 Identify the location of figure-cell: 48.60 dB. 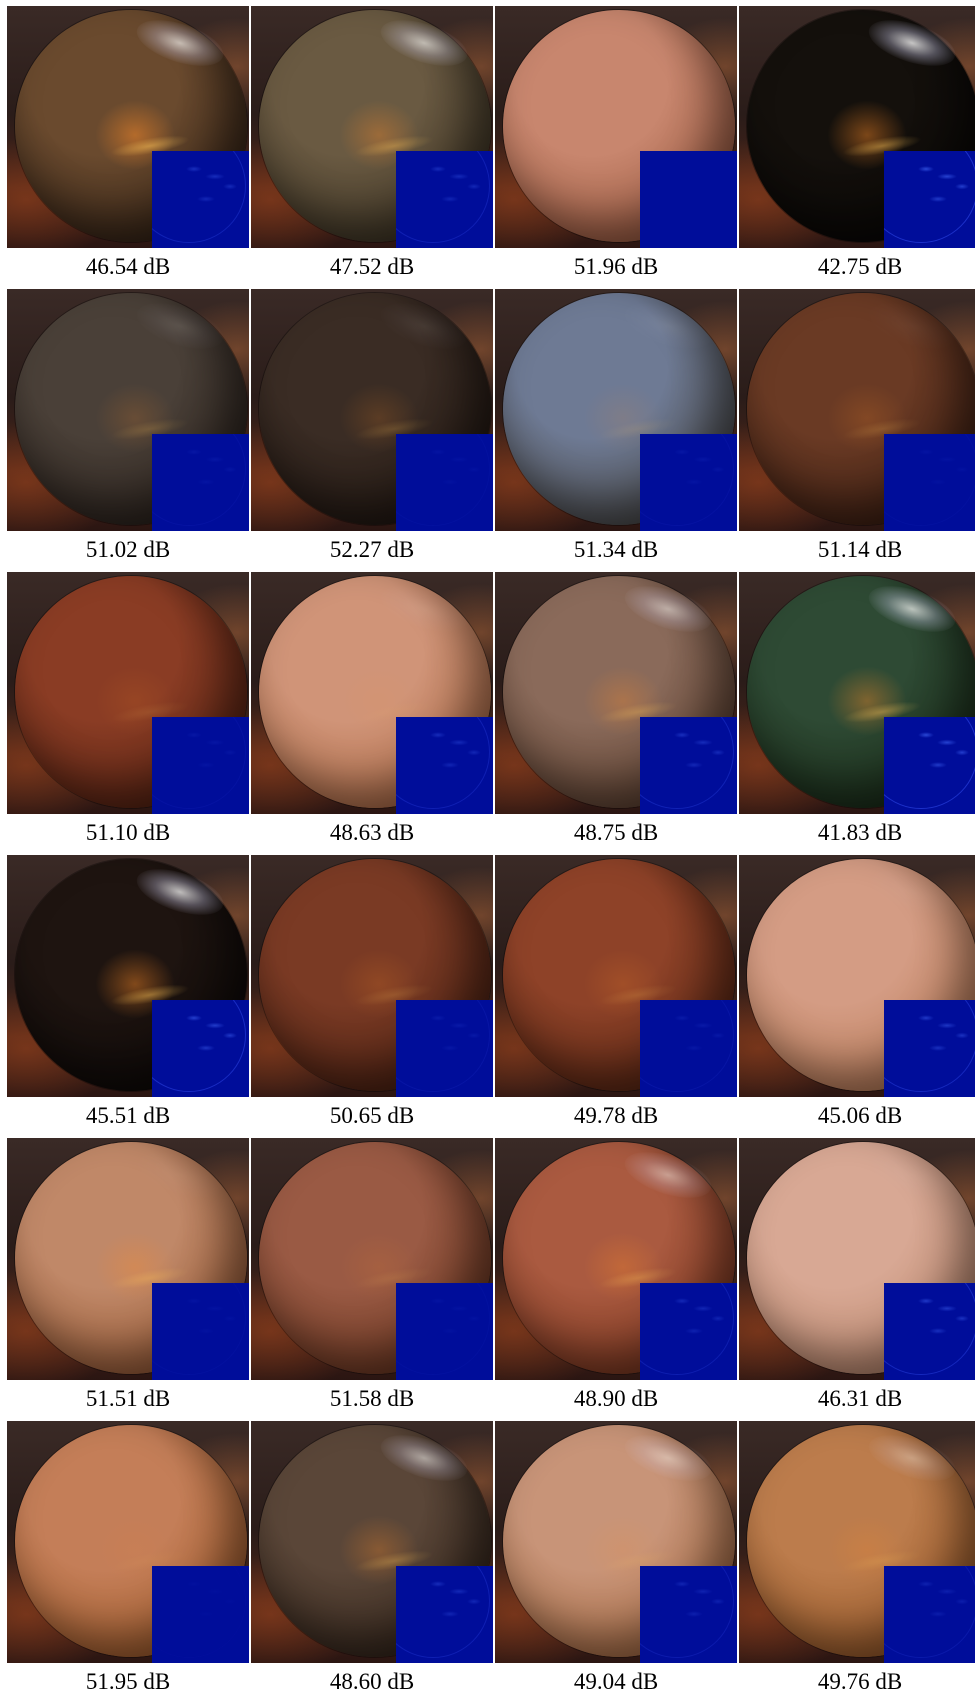
(372, 1562).